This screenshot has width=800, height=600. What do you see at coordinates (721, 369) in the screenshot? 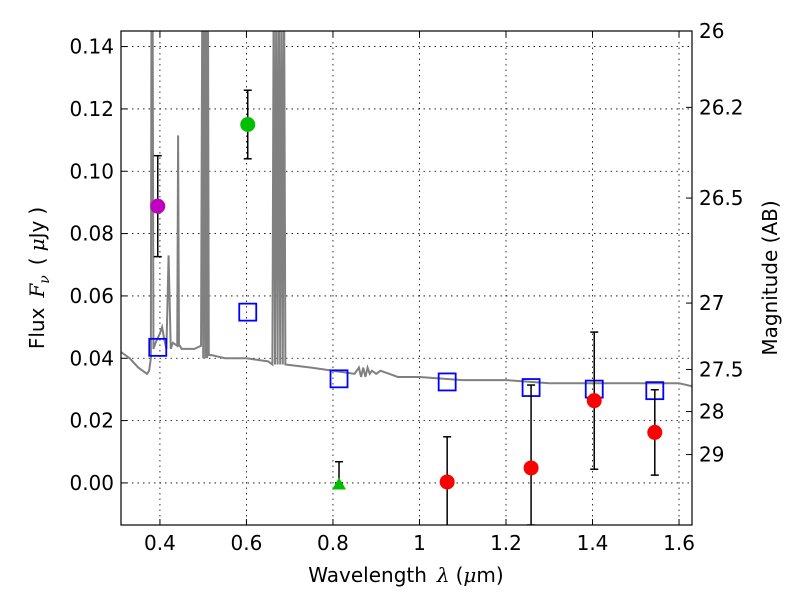
I see `y2-tick-label: 27.5` at bounding box center [721, 369].